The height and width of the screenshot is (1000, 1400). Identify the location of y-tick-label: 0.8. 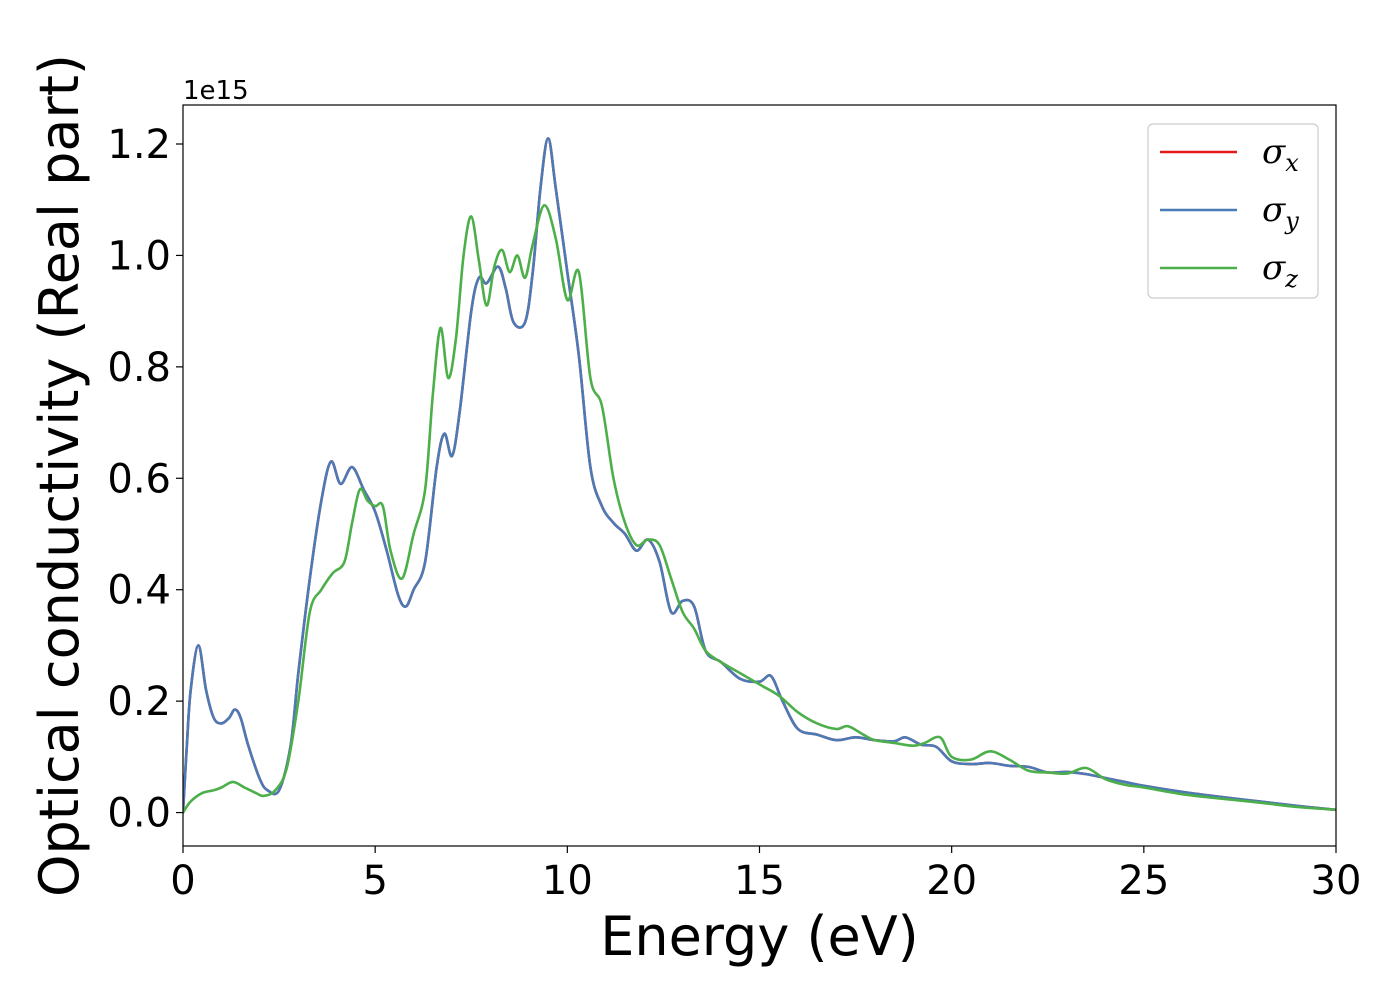
(139, 368).